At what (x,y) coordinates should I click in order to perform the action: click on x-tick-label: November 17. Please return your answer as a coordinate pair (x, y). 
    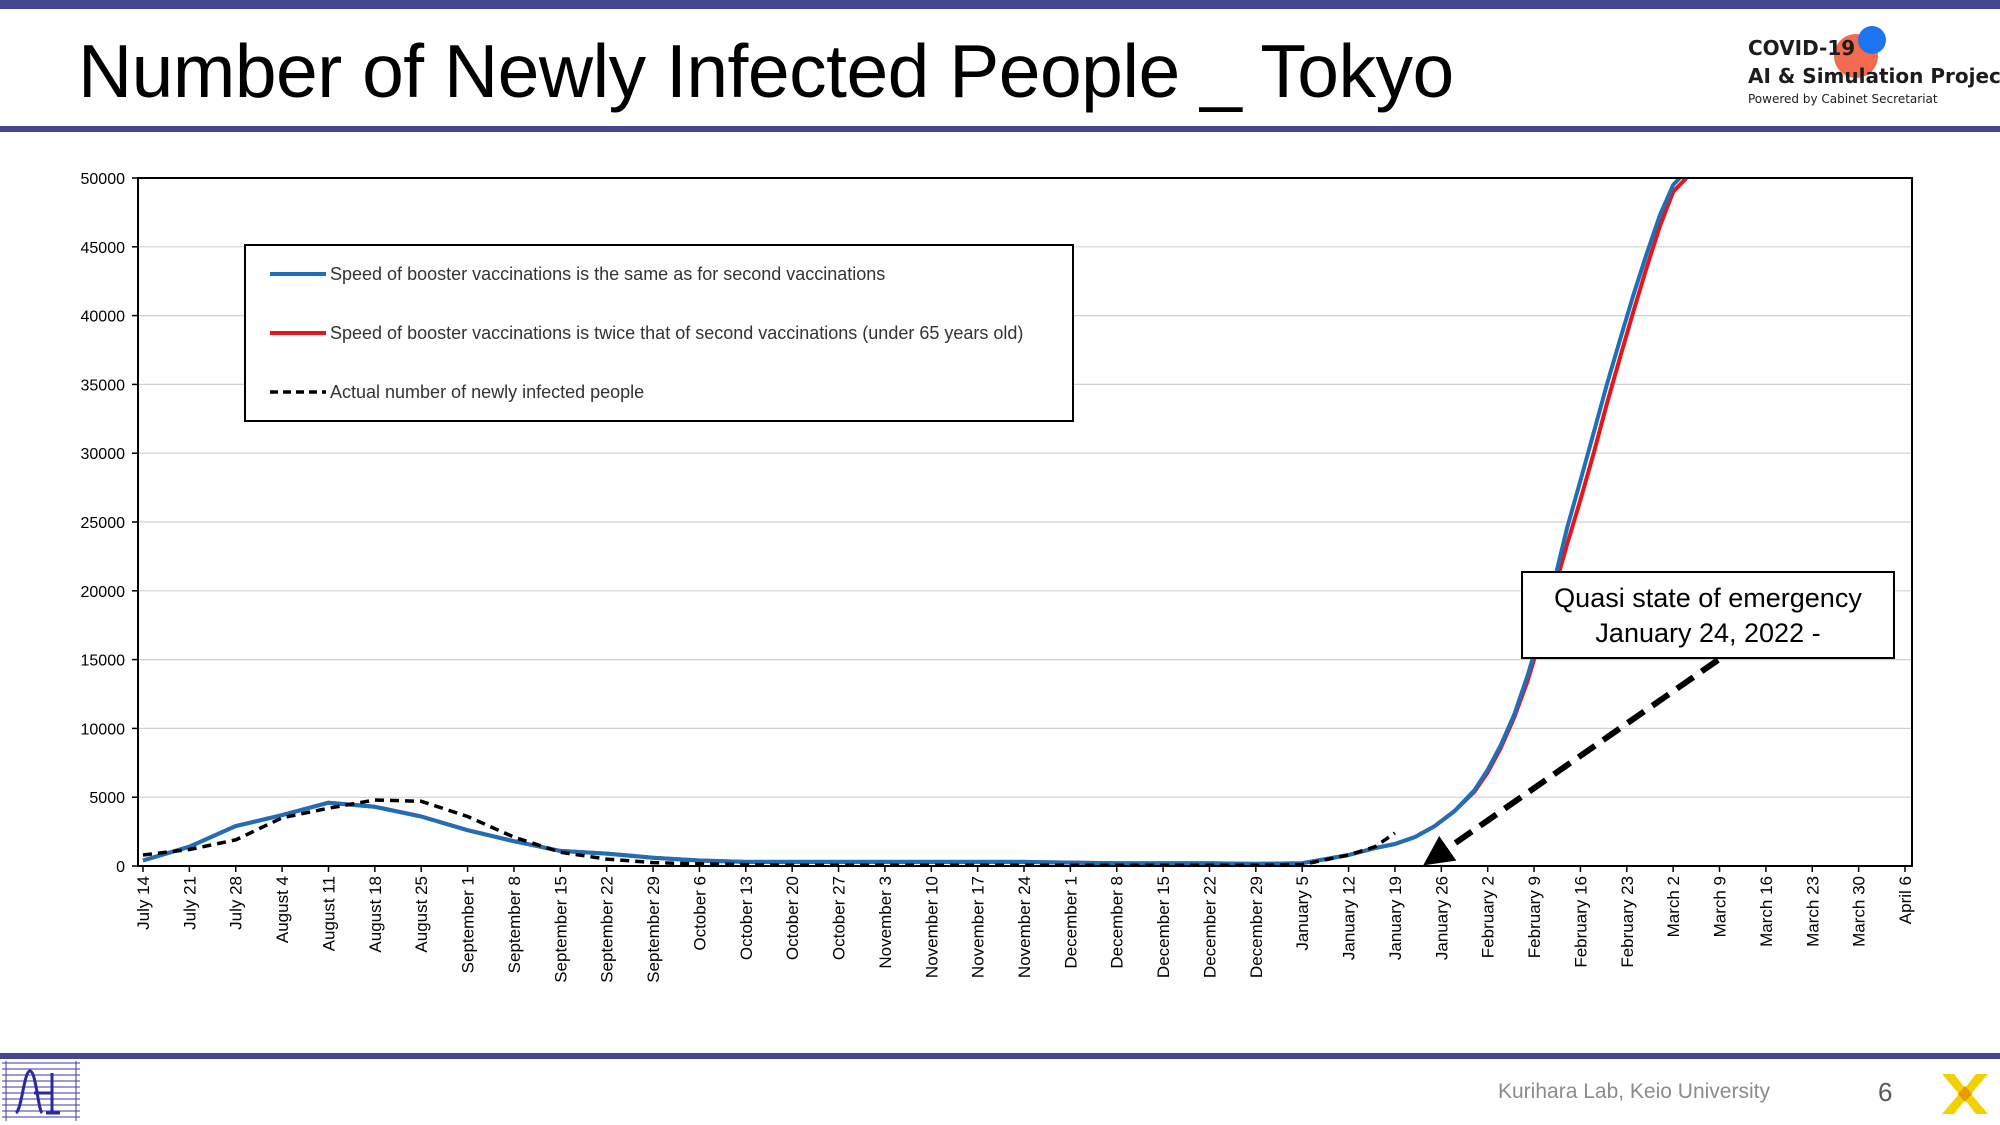
    Looking at the image, I should click on (978, 927).